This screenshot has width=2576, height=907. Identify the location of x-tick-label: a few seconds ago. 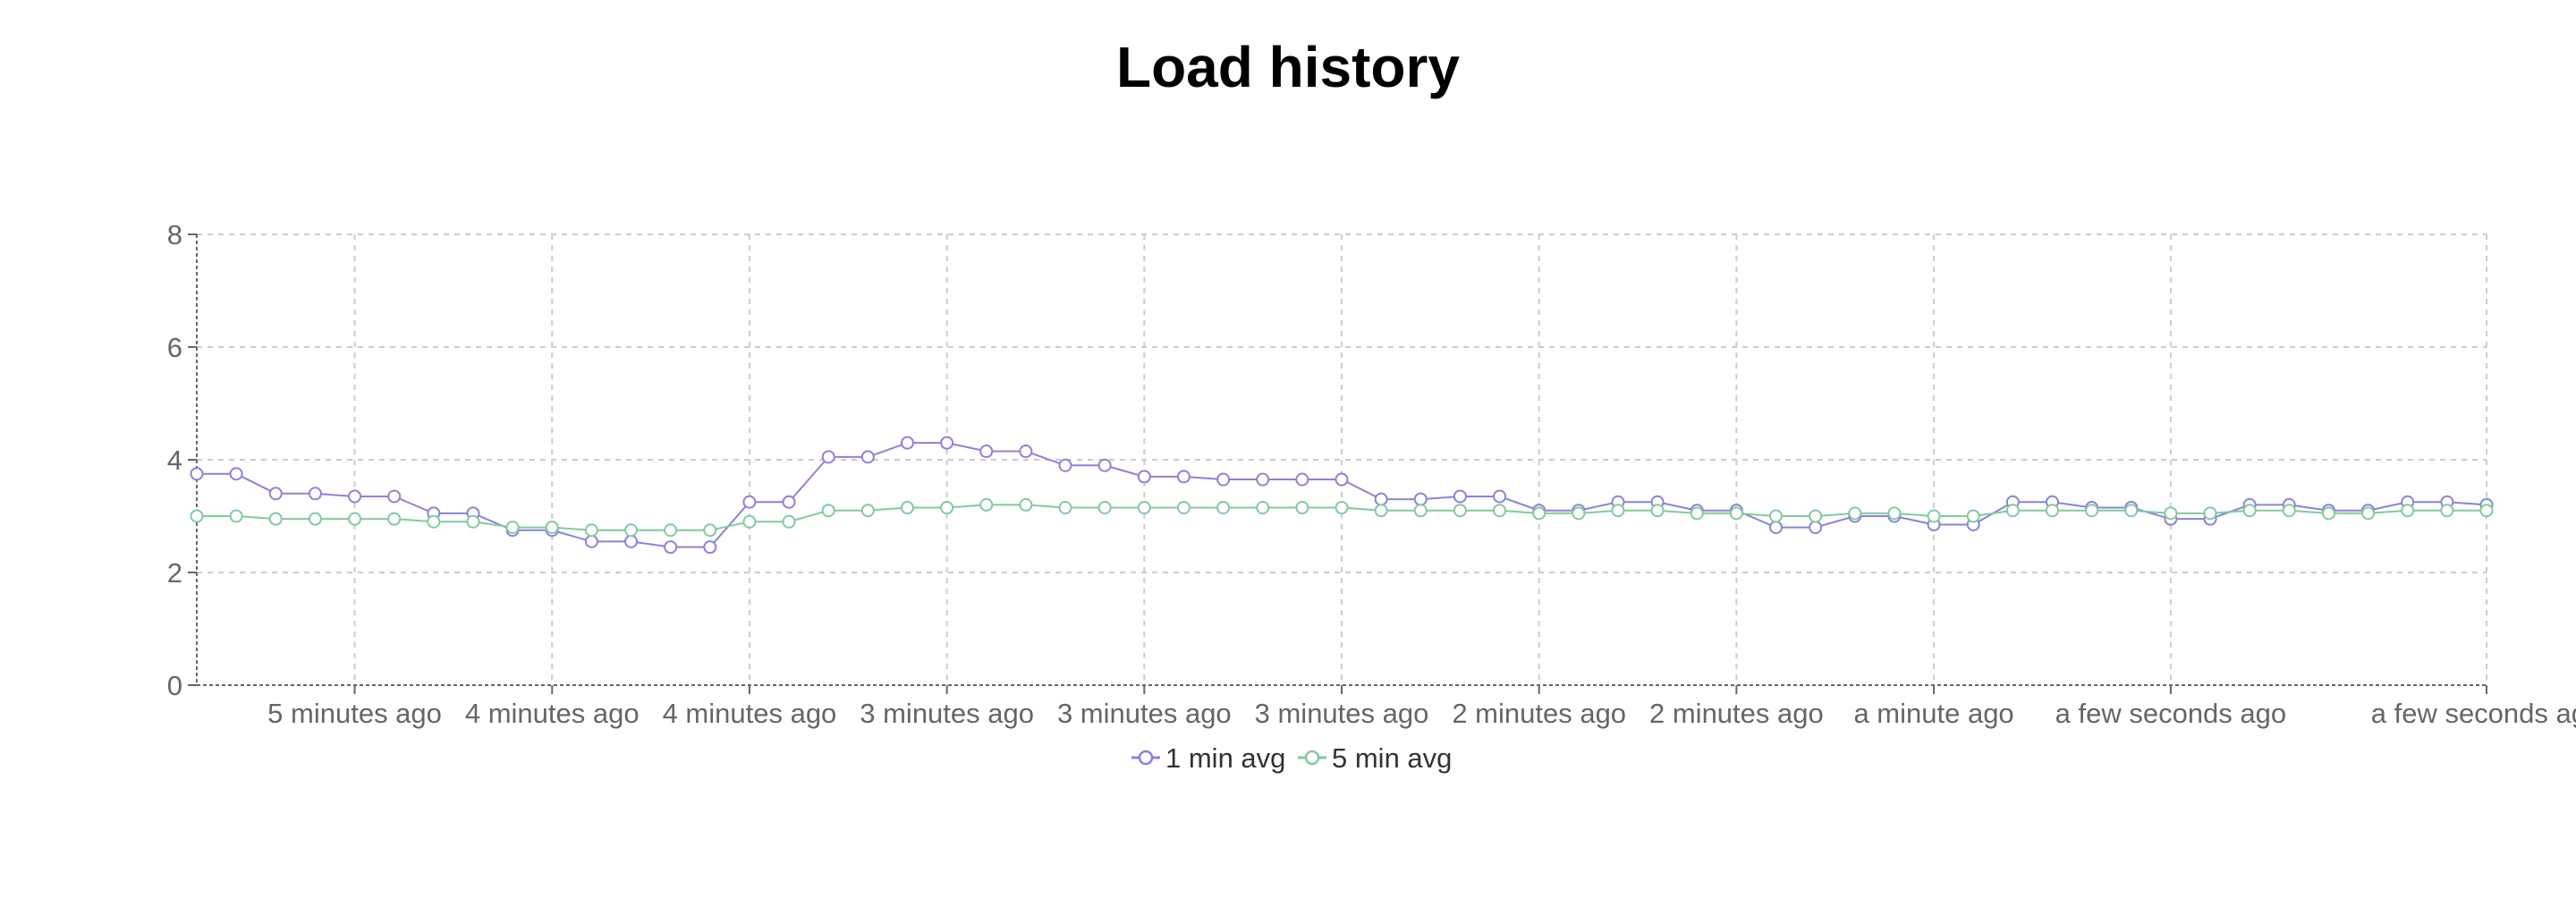
(2171, 713).